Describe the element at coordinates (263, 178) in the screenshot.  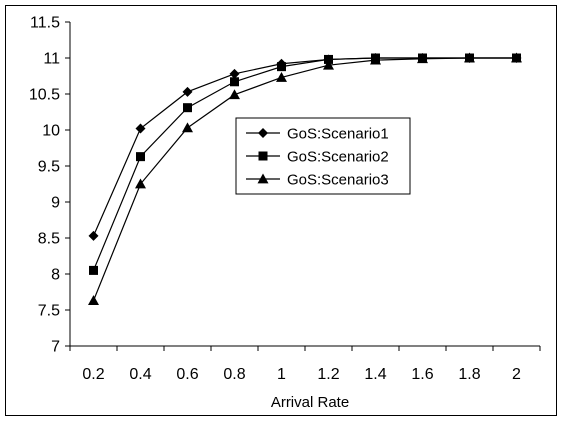
I see `legend-marker-triangle` at that location.